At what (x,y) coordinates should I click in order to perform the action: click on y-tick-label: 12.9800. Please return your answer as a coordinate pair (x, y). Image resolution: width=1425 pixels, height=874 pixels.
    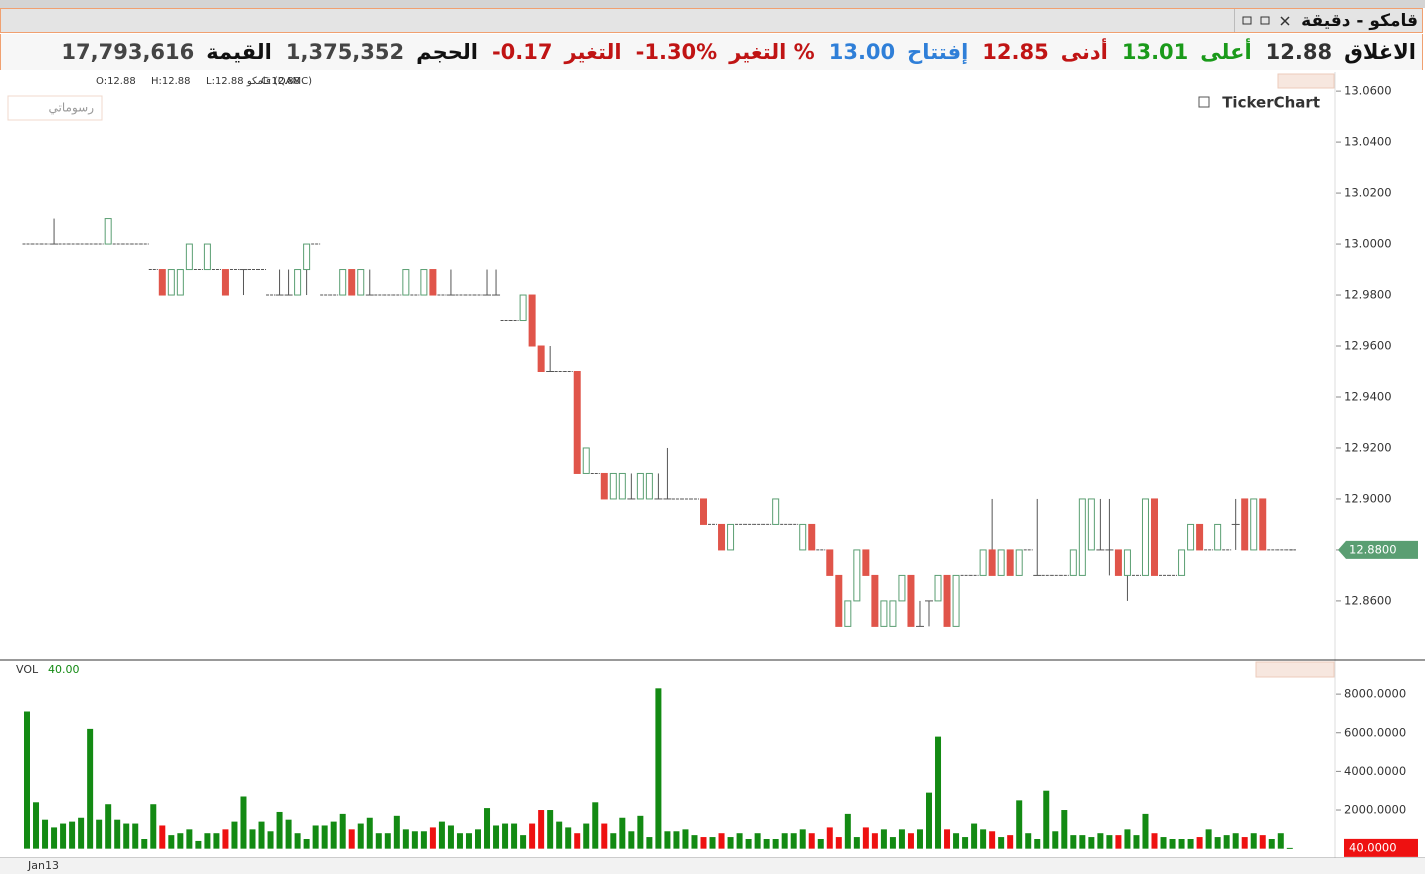
    Looking at the image, I should click on (1368, 295).